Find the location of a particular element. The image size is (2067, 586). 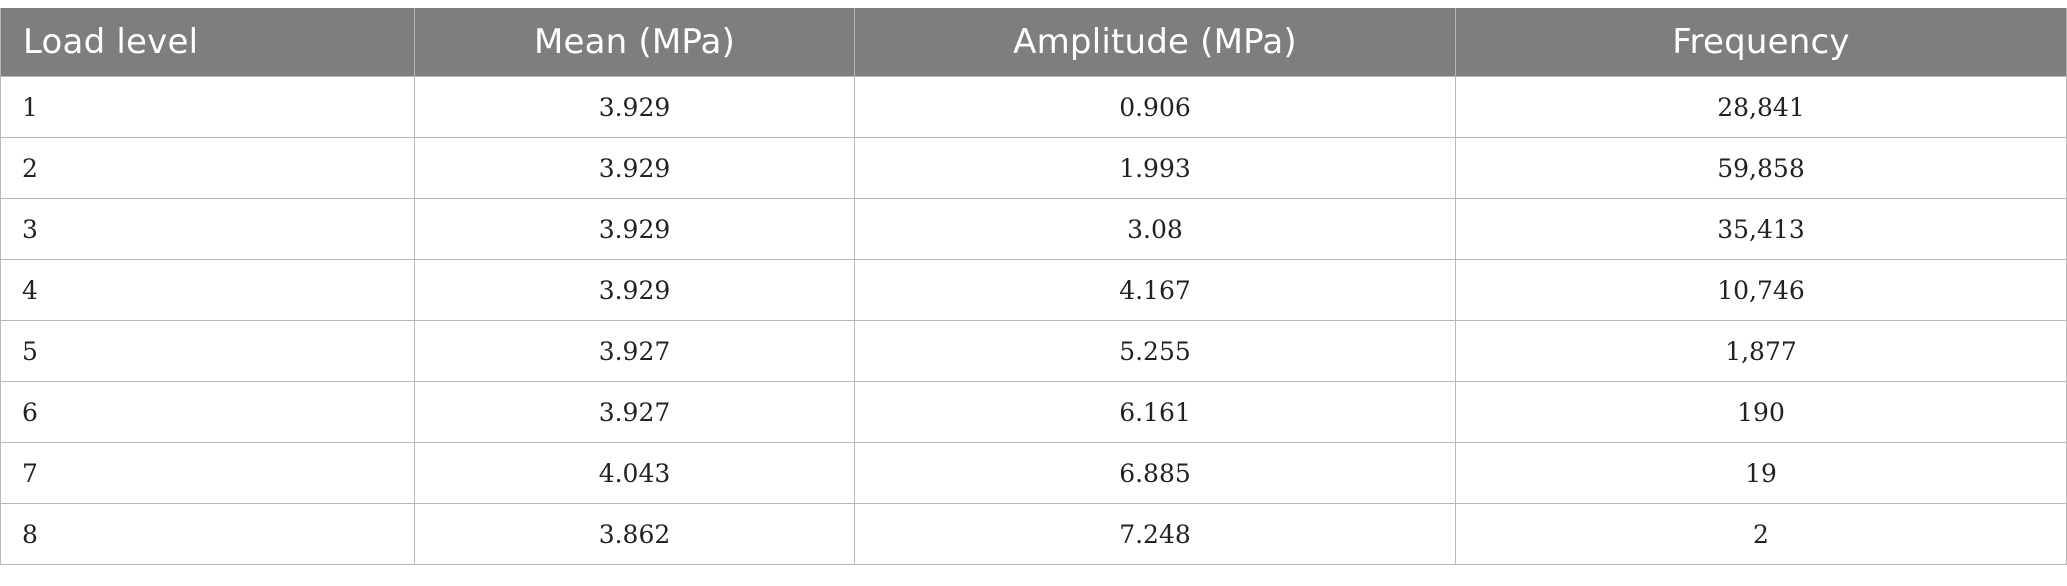

table-row: 4 3.929 4.167 10,746 is located at coordinates (1033, 290).